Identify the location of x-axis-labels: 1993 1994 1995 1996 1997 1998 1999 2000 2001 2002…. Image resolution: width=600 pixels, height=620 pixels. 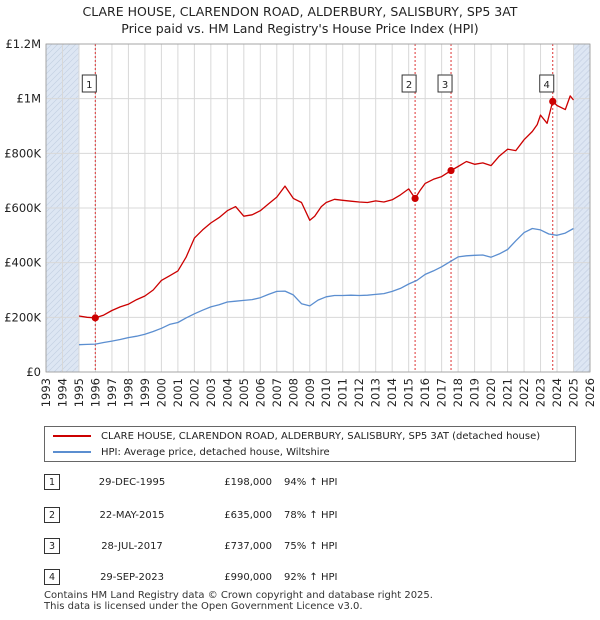
(318, 392).